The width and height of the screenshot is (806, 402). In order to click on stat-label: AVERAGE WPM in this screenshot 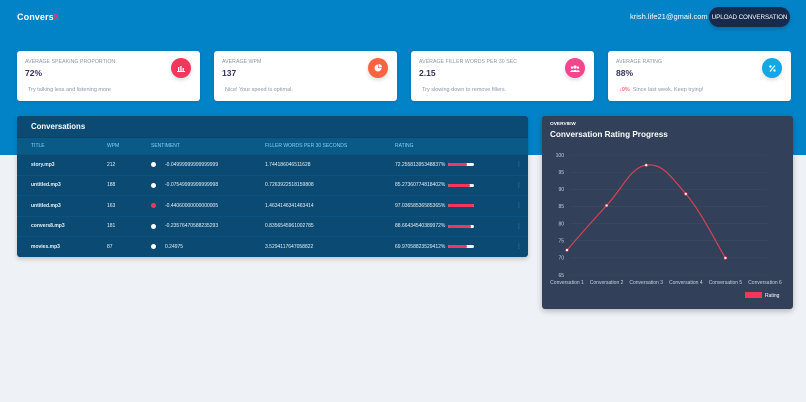, I will do `click(242, 62)`.